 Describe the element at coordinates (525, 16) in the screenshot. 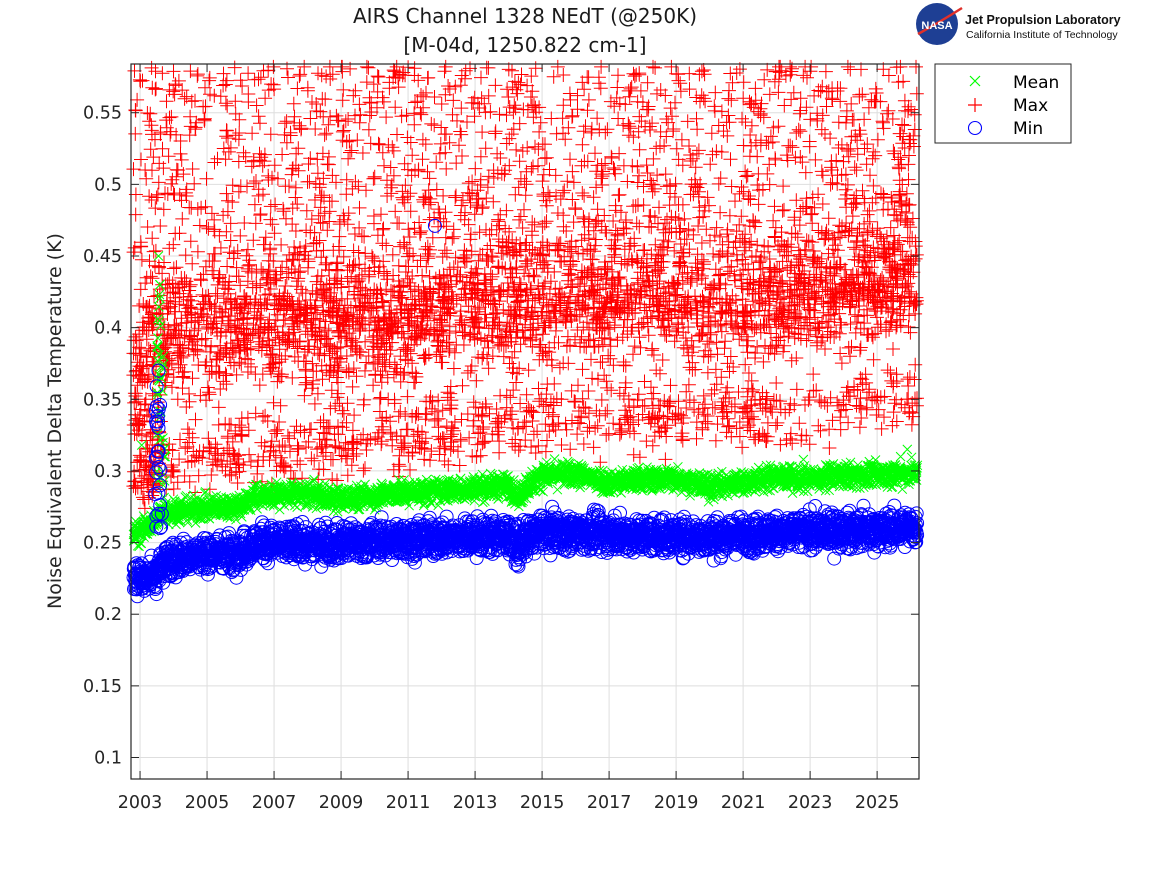

I see `chart-title-line-1: AIRS Channel 1328 NEdT (@250K)` at that location.